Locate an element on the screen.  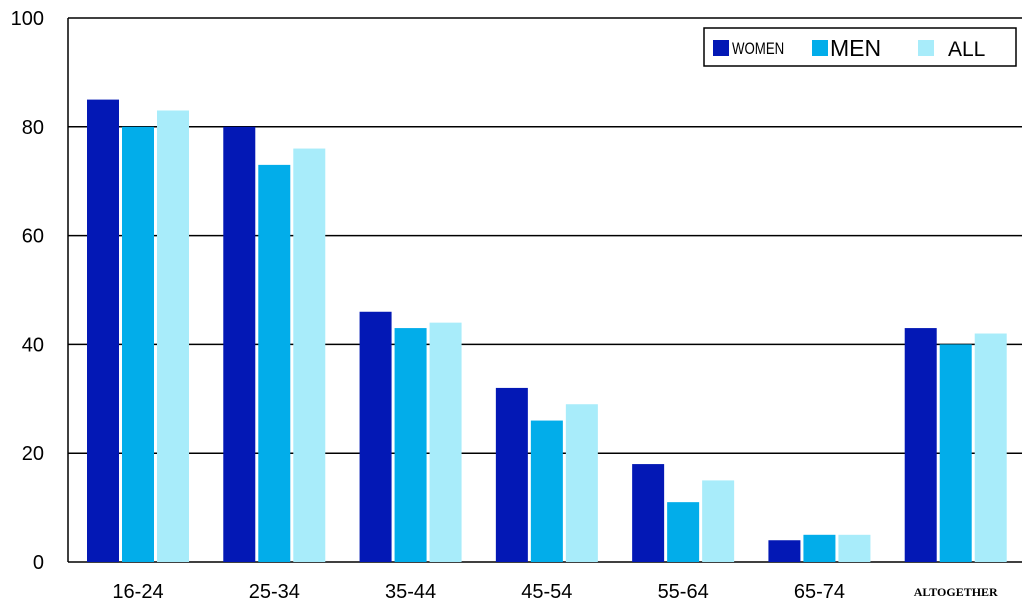
y-tick-label: 40 is located at coordinates (33, 345).